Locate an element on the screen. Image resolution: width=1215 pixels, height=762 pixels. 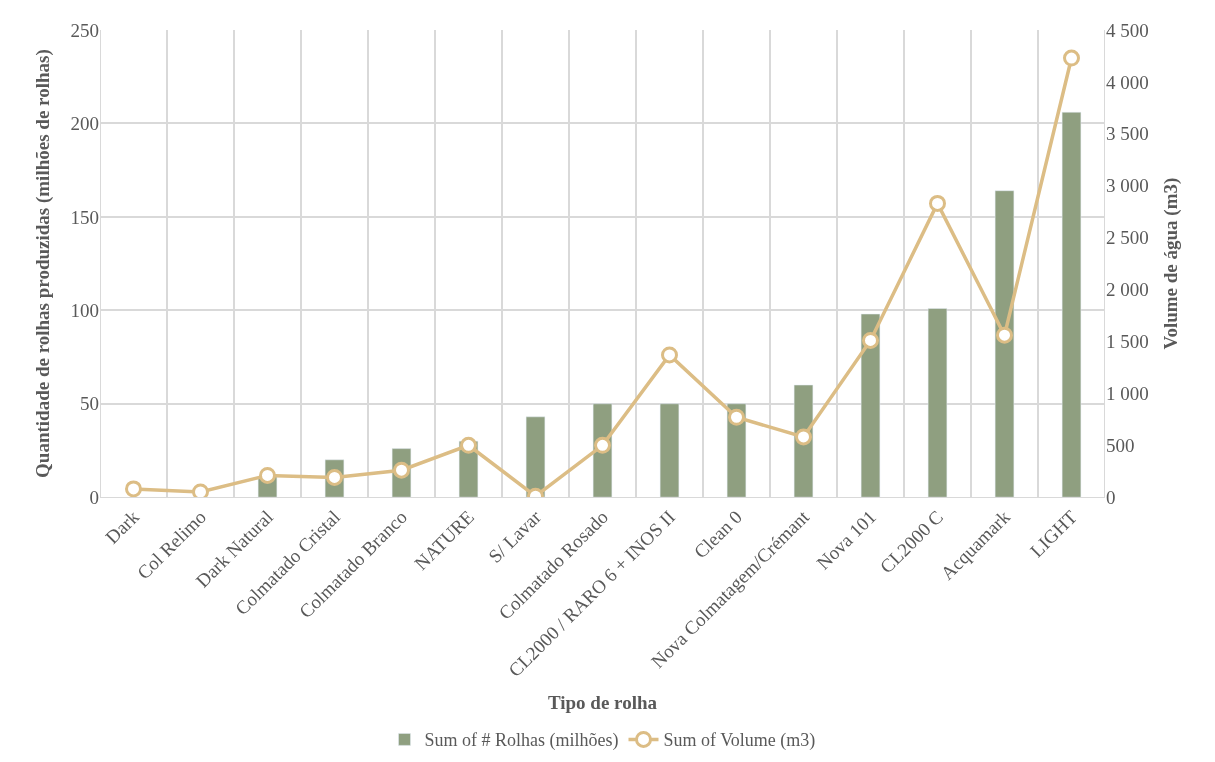
y-tick-label: 150 is located at coordinates (84, 217).